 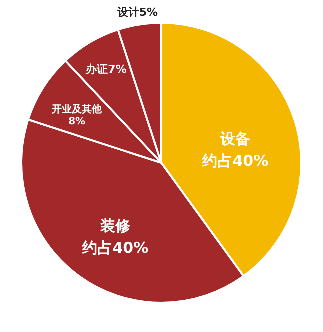 I want to click on slice-label: 开业及其他, so click(x=77, y=109).